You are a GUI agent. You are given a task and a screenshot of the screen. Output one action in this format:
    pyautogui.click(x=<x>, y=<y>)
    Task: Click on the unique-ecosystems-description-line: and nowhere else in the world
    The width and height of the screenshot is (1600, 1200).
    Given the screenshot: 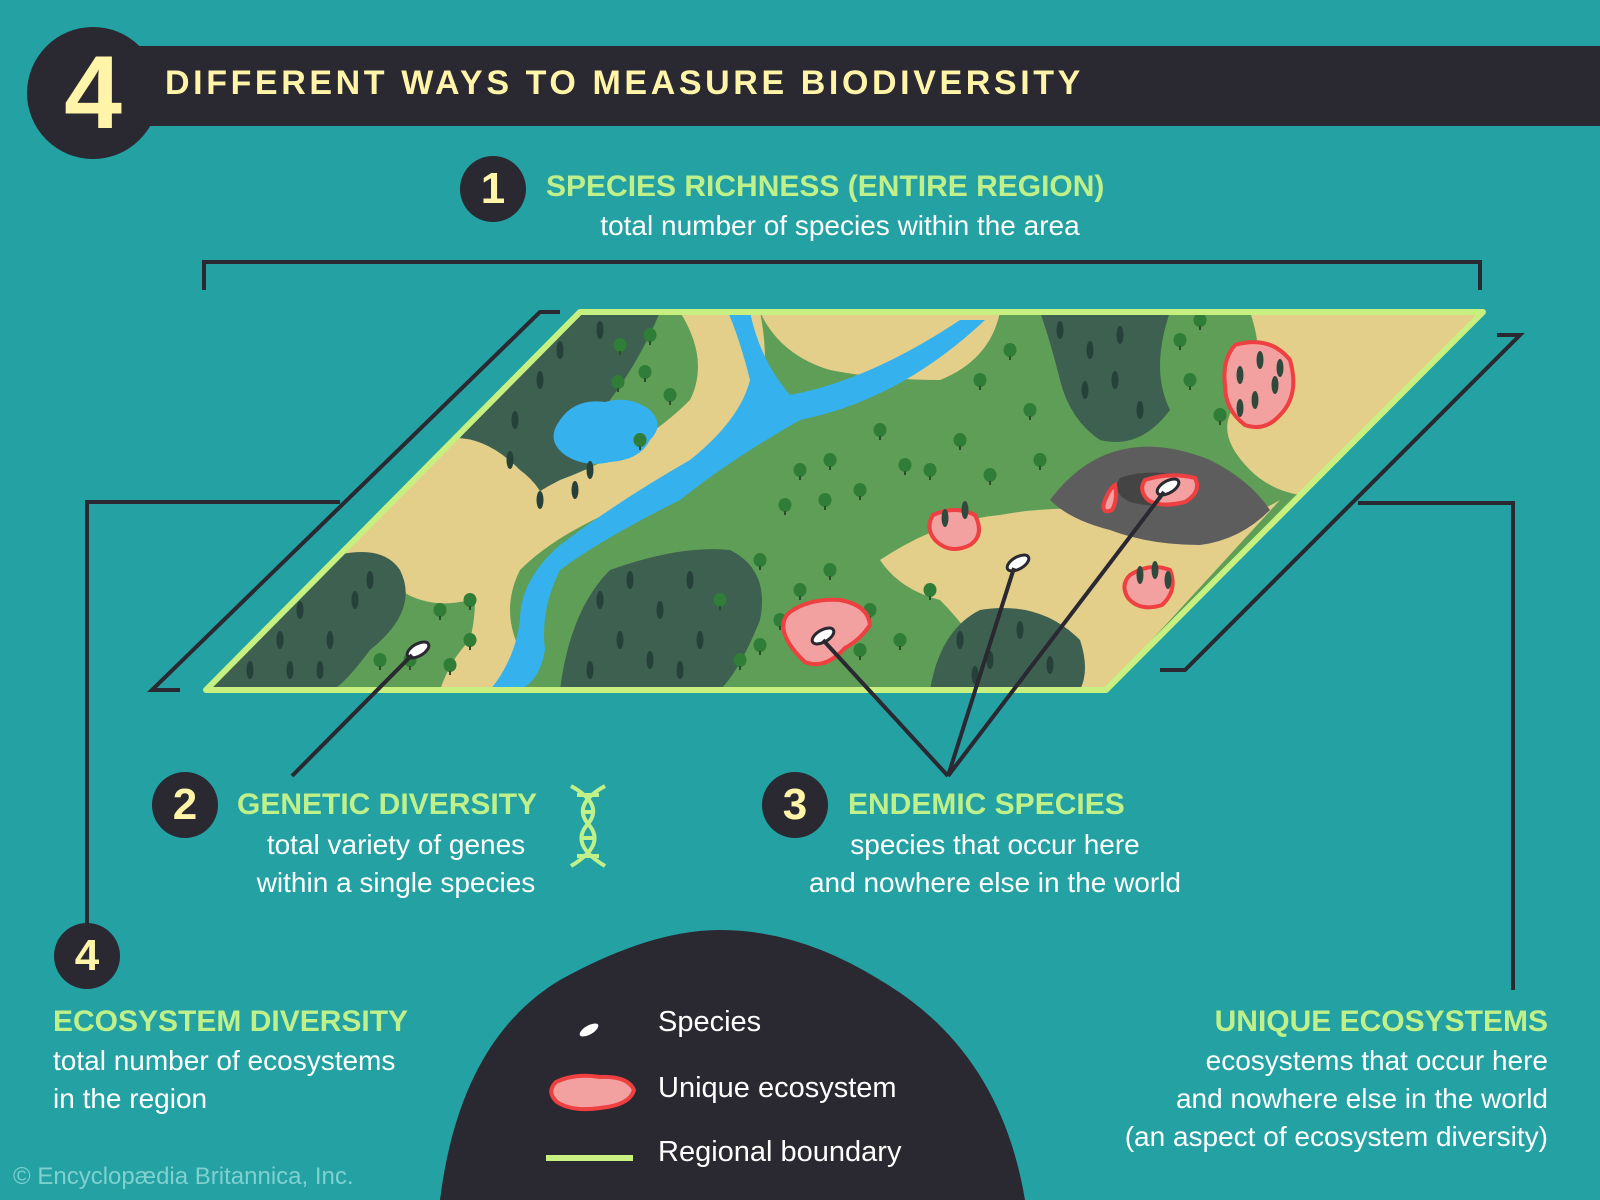 What is the action you would take?
    pyautogui.click(x=1361, y=1098)
    